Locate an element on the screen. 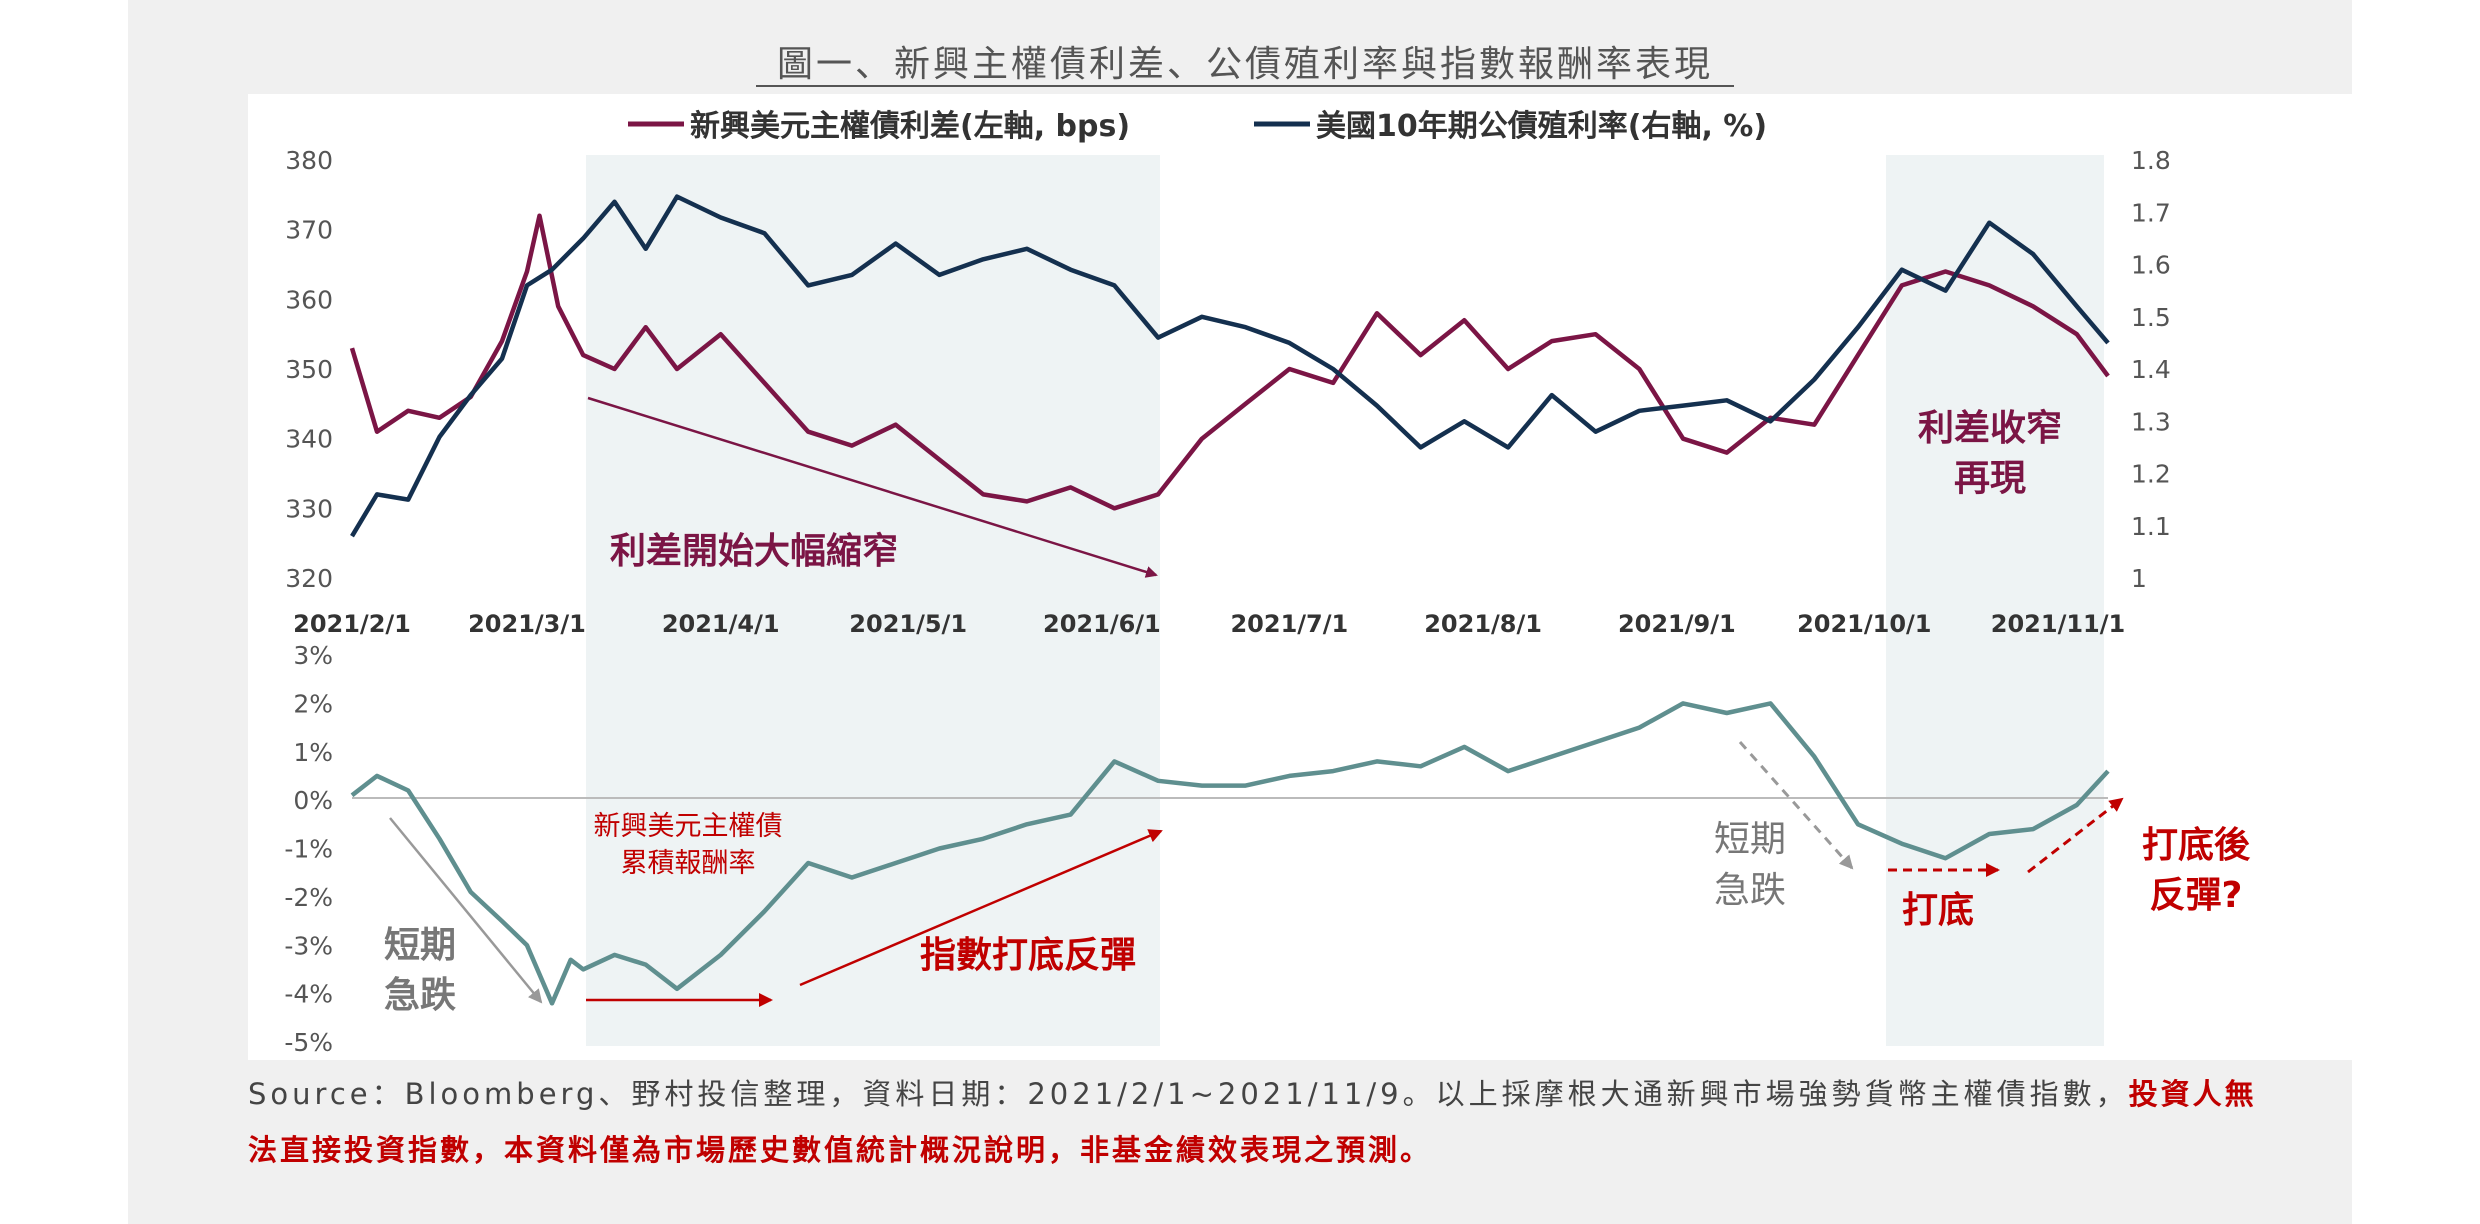  left-tick-label: 340 is located at coordinates (309, 439).